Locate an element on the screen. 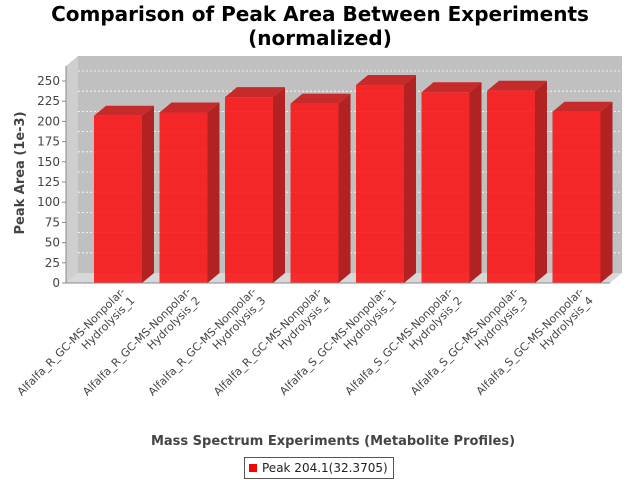 The height and width of the screenshot is (480, 640). y-tick-label: 225 is located at coordinates (48, 101).